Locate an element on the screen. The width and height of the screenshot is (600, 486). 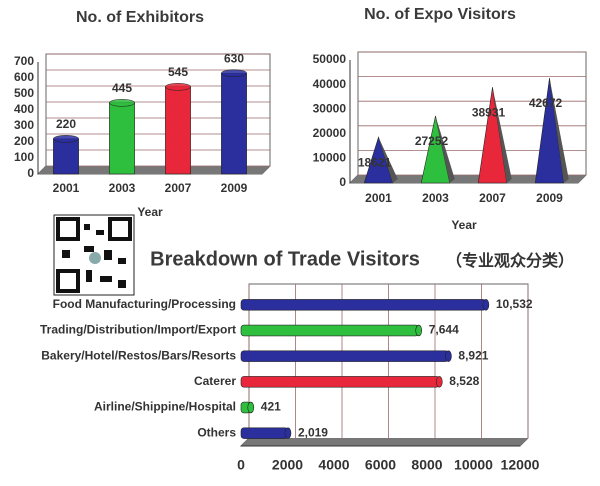
y-tick-label: 10000 is located at coordinates (330, 158).